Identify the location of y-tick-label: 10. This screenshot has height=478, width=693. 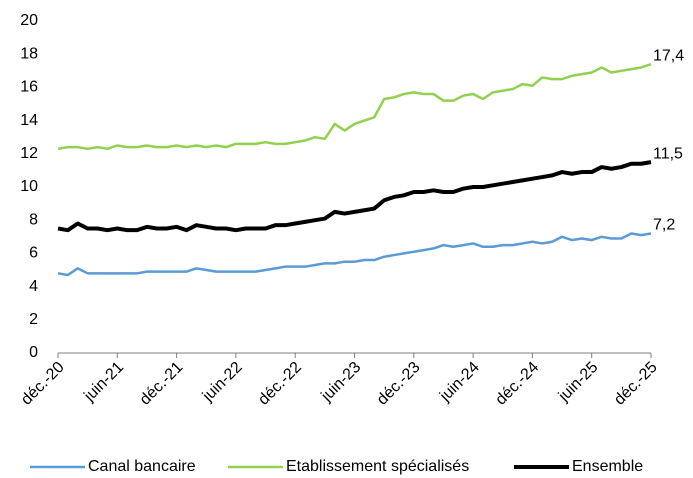
(29, 186).